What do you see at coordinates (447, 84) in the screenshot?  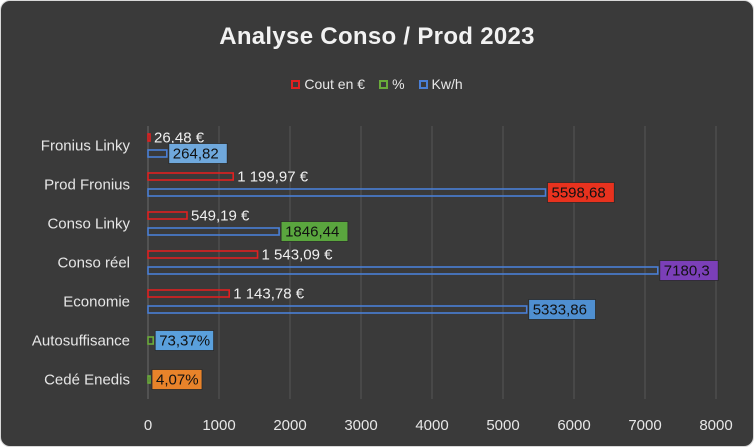 I see `legend-label: Kw/h` at bounding box center [447, 84].